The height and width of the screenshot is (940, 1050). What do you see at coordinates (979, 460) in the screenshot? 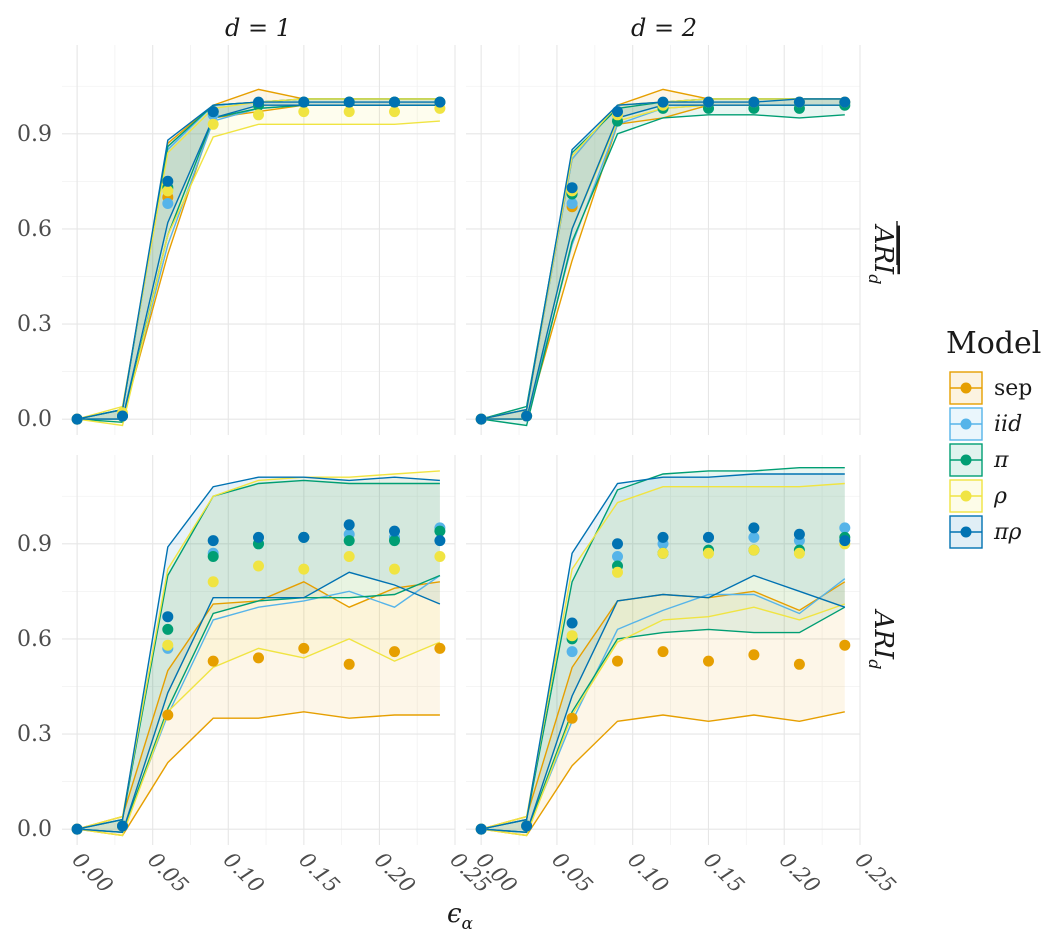
I see `legend-item-pi: π` at bounding box center [979, 460].